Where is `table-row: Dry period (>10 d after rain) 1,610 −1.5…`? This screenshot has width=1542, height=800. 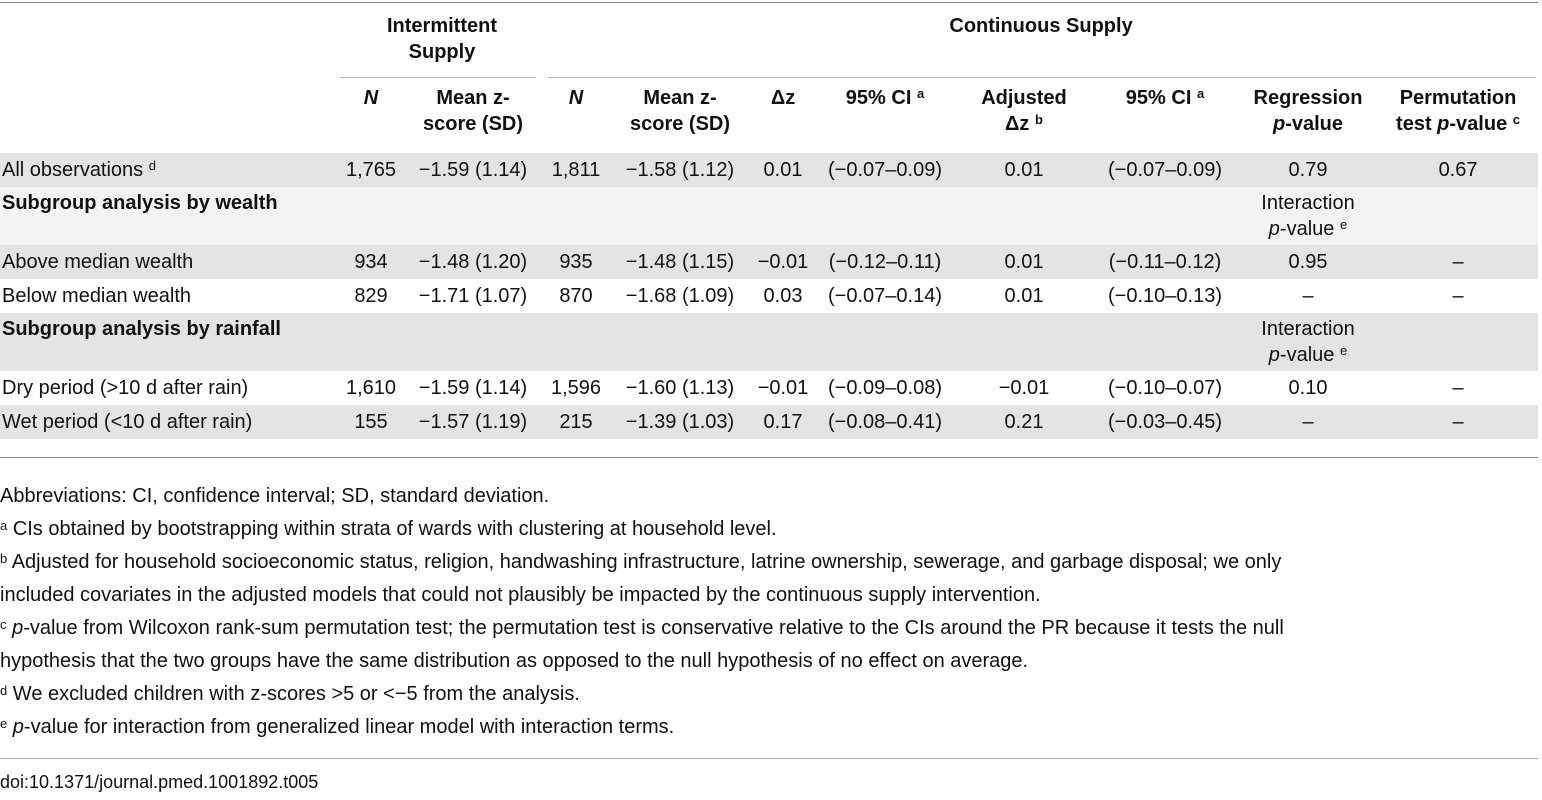 table-row: Dry period (>10 d after rain) 1,610 −1.5… is located at coordinates (733, 388).